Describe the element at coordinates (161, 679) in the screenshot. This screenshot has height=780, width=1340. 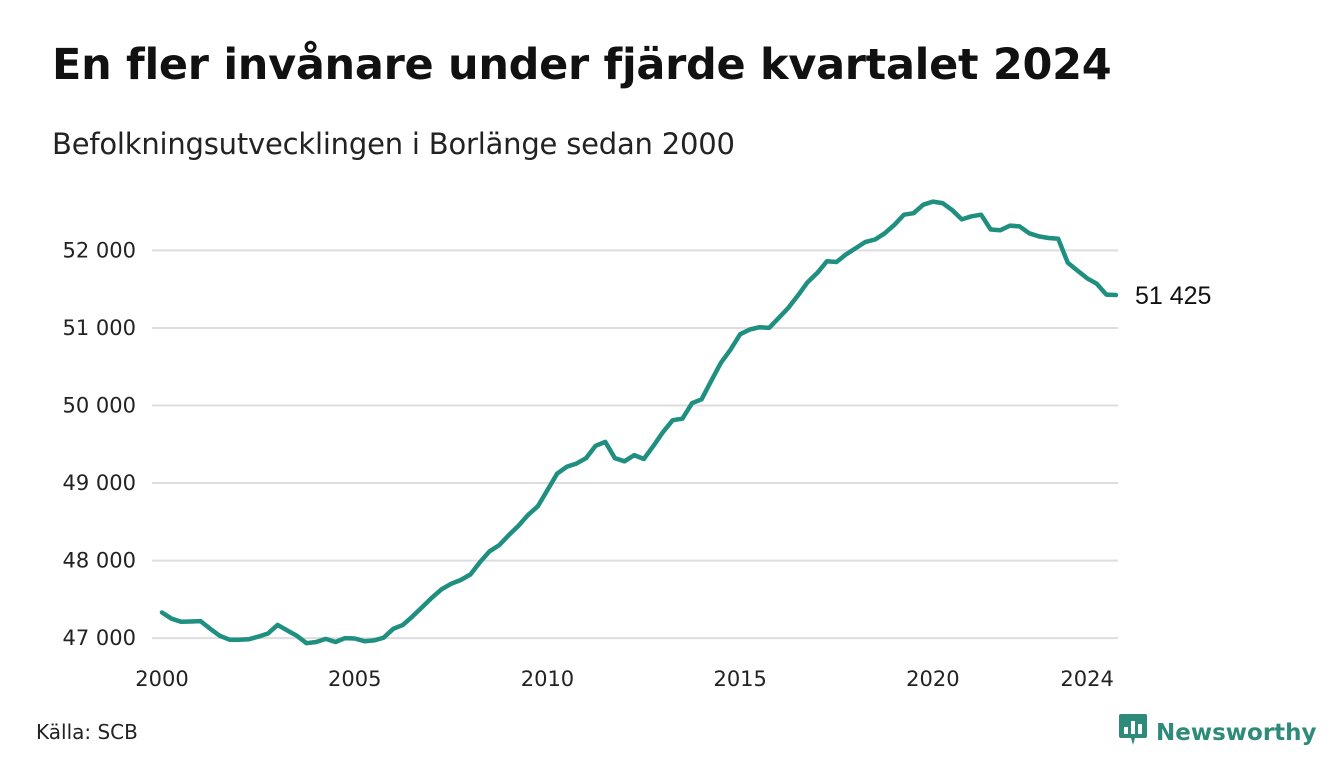
I see `x-tick-label: 2000` at that location.